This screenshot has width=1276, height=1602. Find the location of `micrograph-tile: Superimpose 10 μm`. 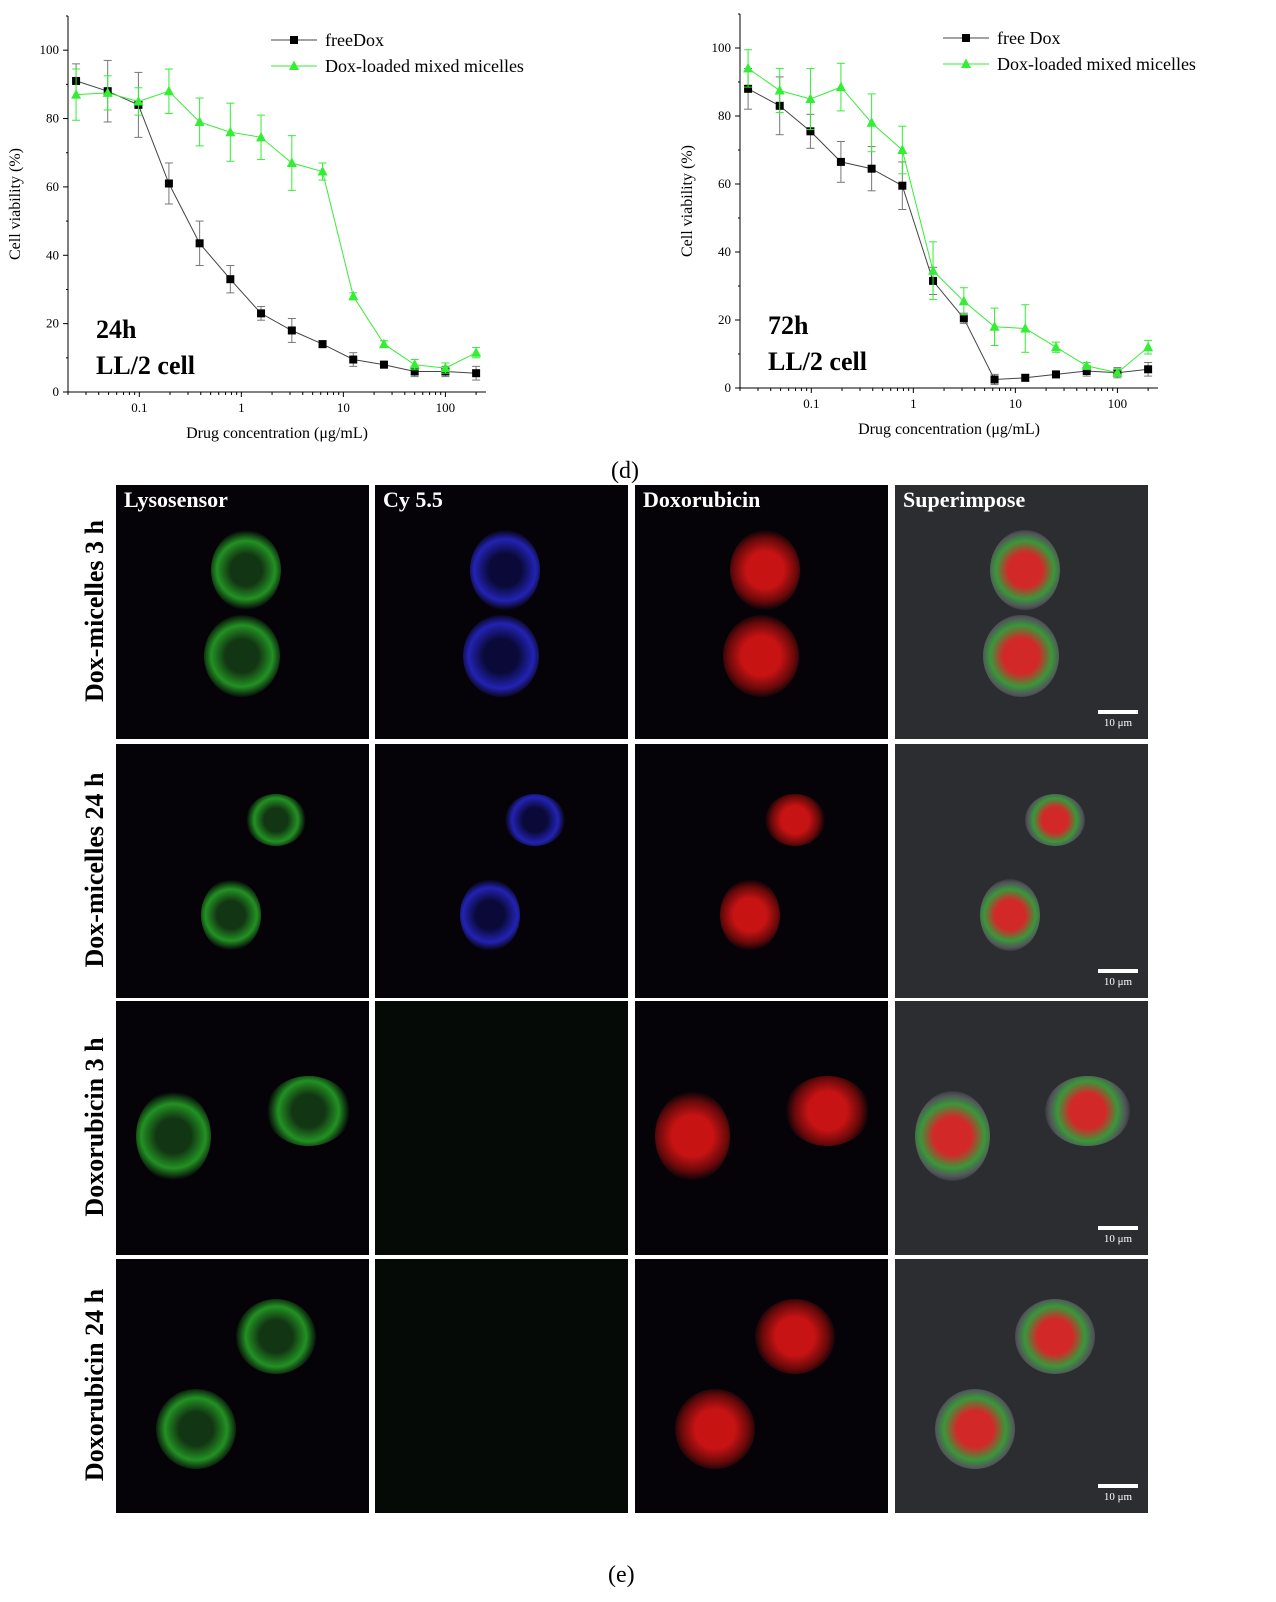

micrograph-tile: Superimpose 10 μm is located at coordinates (1021, 612).